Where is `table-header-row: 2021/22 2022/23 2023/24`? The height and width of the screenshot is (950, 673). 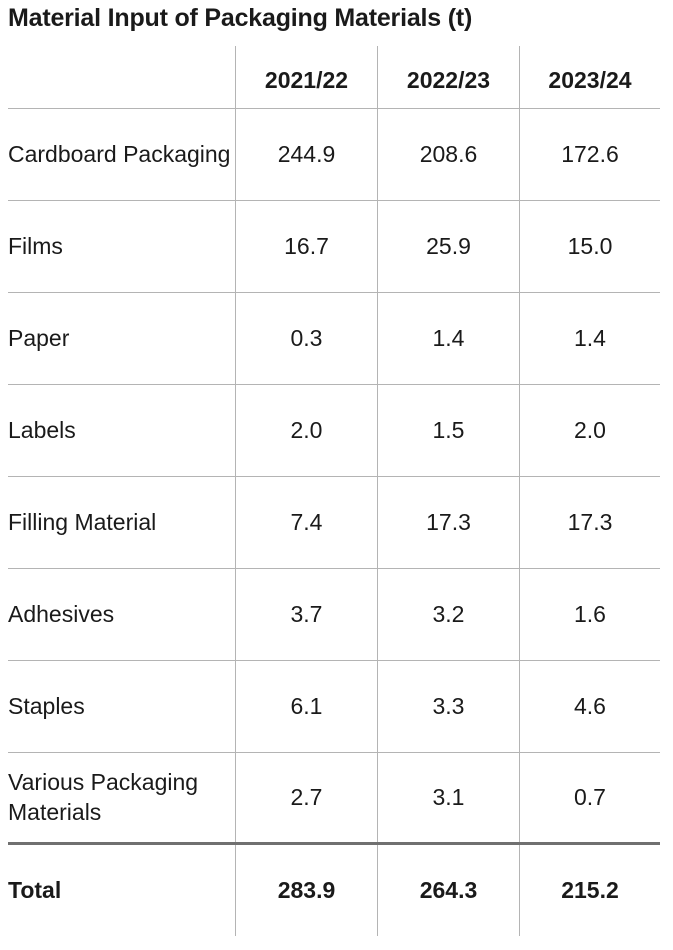 table-header-row: 2021/22 2022/23 2023/24 is located at coordinates (334, 77).